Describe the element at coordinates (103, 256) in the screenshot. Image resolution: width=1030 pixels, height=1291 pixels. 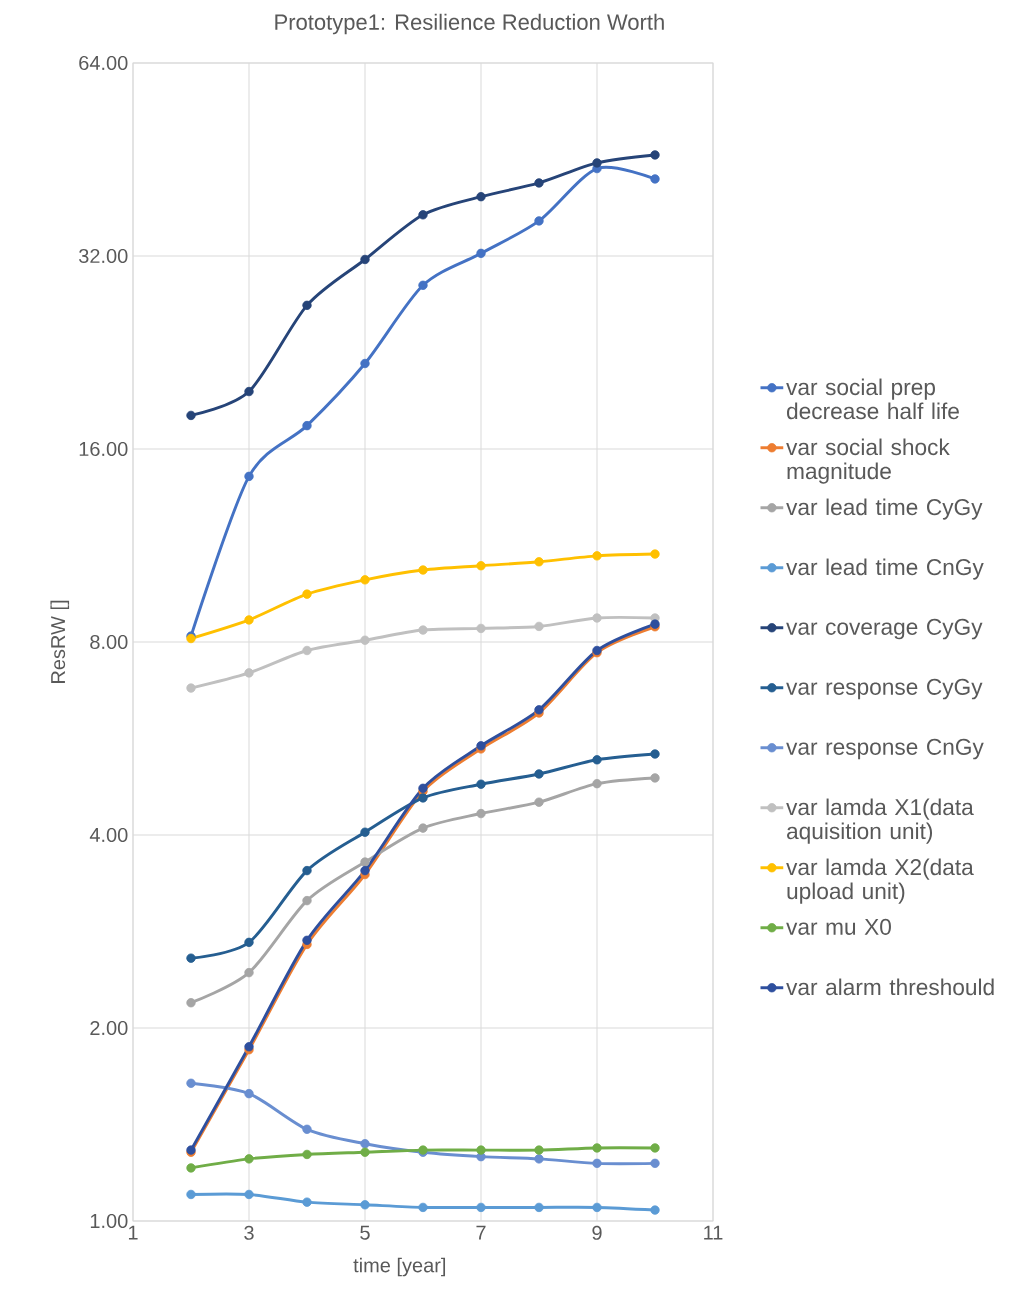
I see `y-tick-label: 32.00` at that location.